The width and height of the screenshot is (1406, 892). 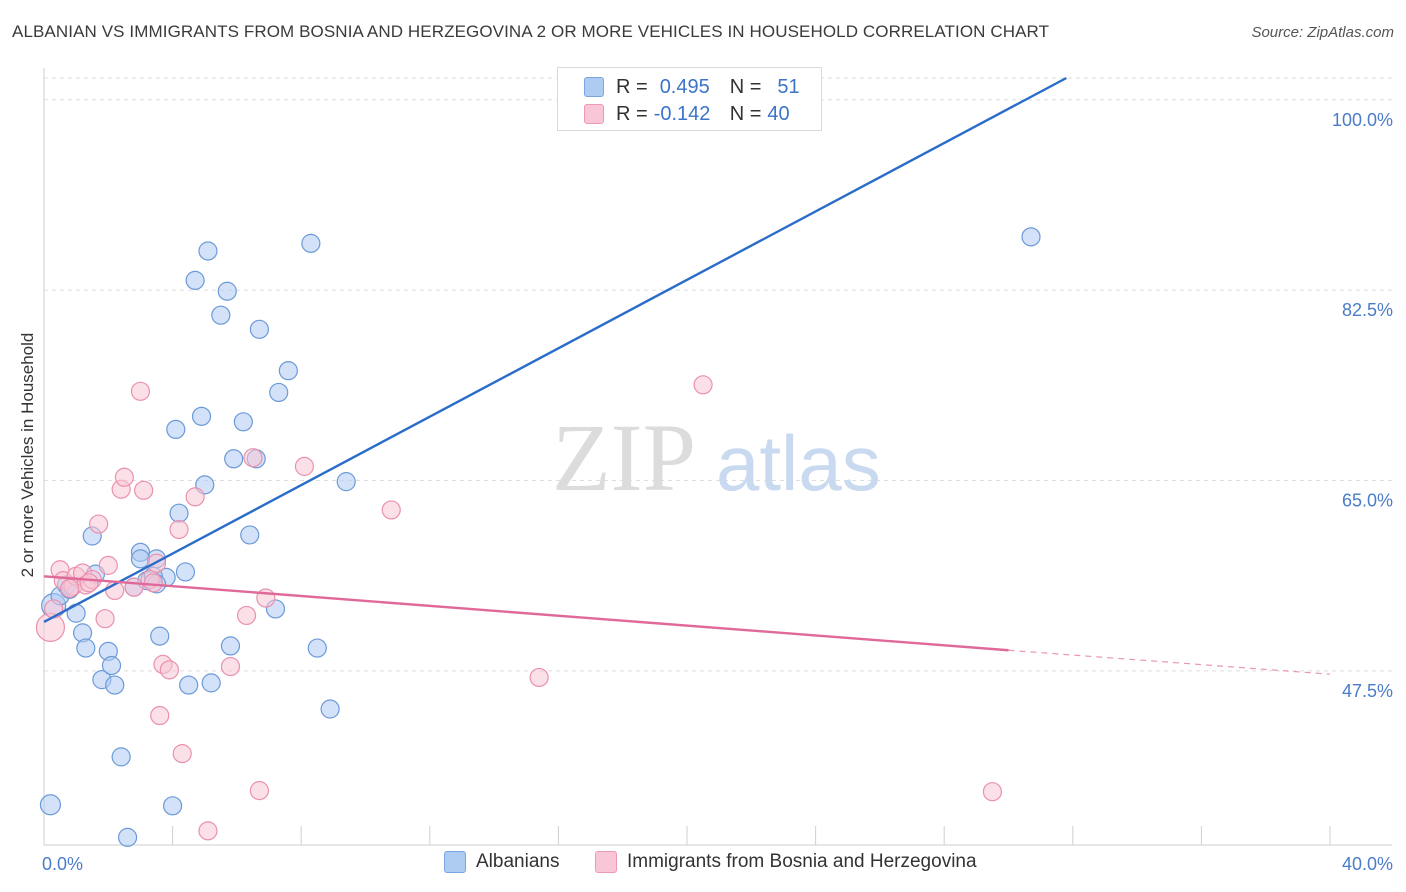 I want to click on legend-row-bosnia: R = -0.142 N = 40, so click(x=674, y=114).